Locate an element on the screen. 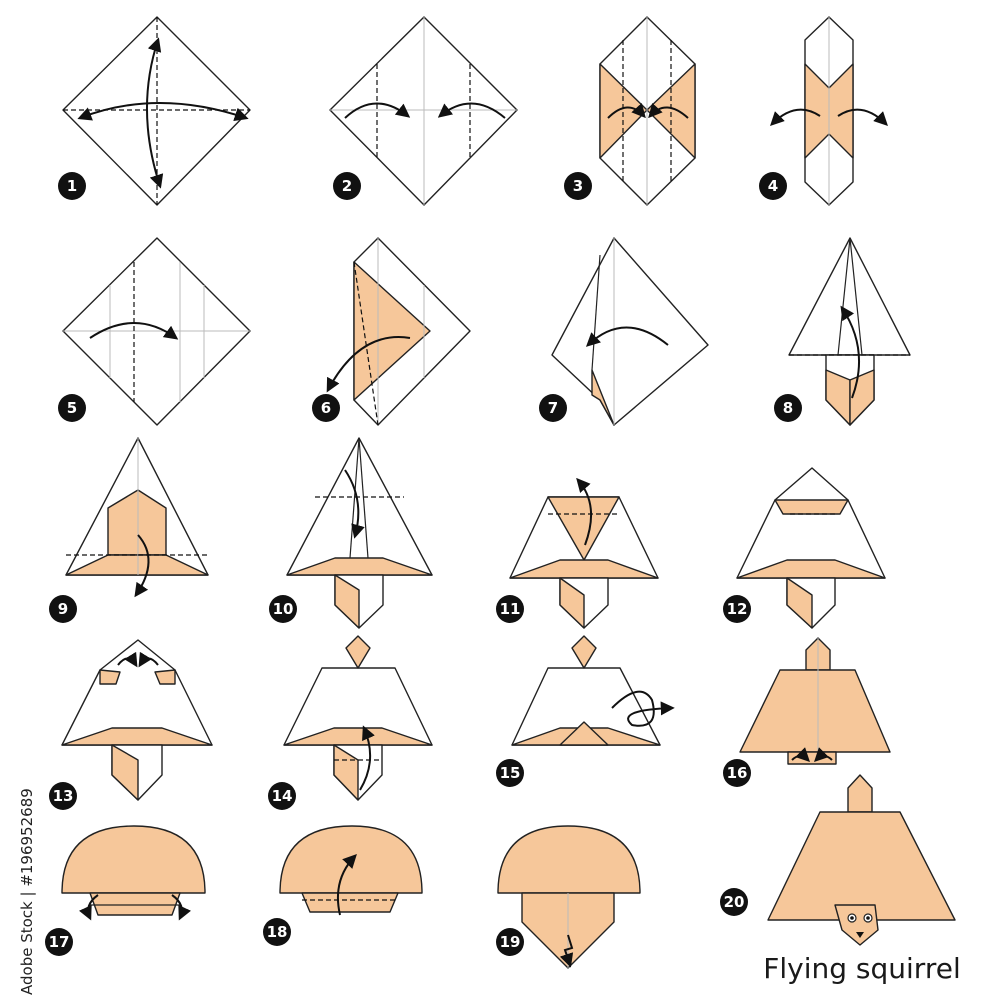  step-number: 11 is located at coordinates (510, 609).